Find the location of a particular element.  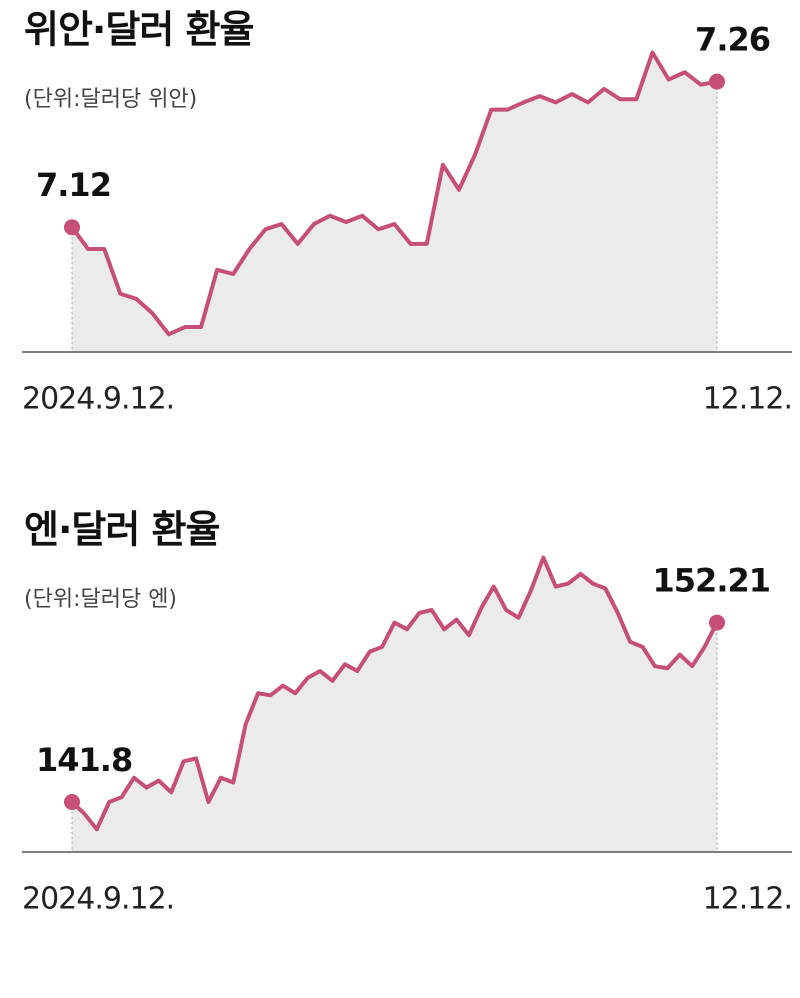

chart-subtitle: (단위:달러당 위안) is located at coordinates (110, 99).